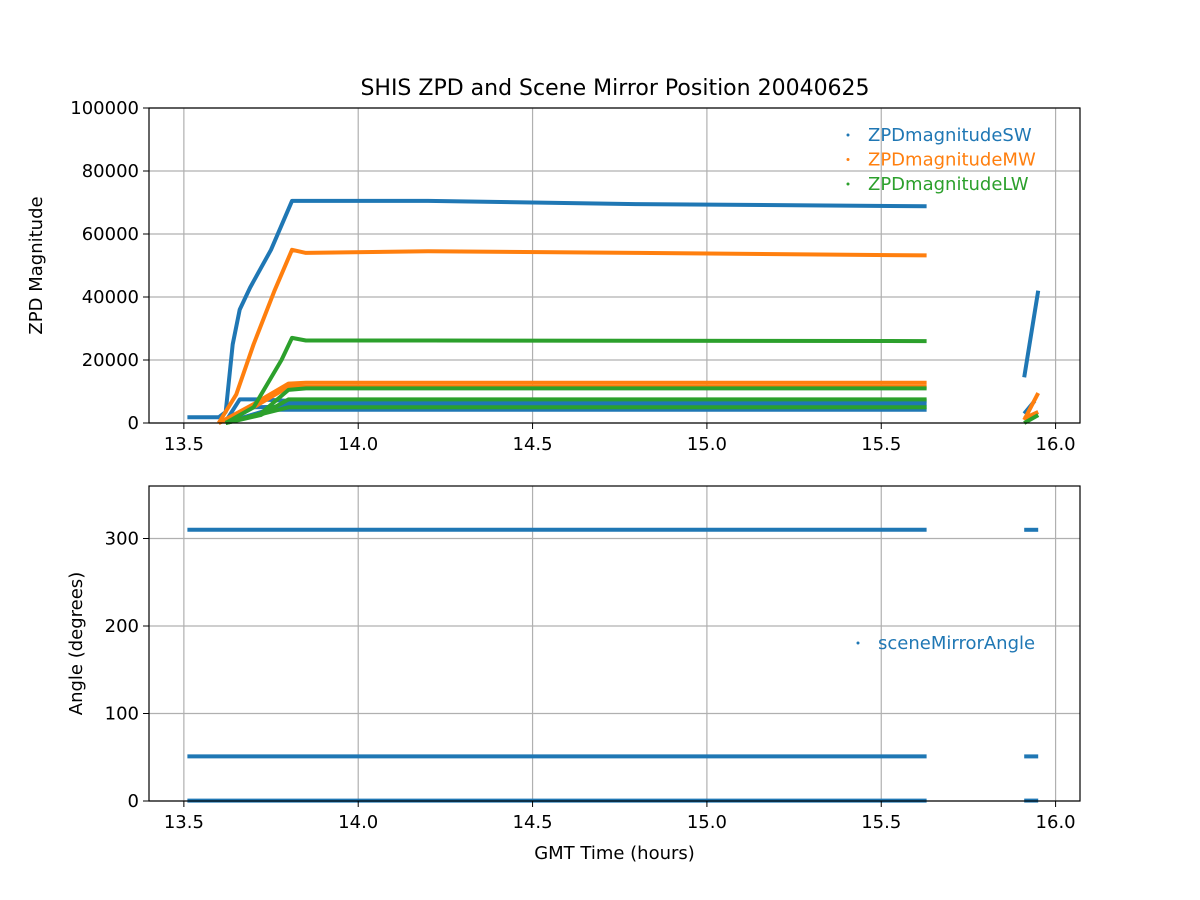 This screenshot has height=900, width=1200. Describe the element at coordinates (952, 160) in the screenshot. I see `legend-label: ZPDmagnitudeMW` at that location.